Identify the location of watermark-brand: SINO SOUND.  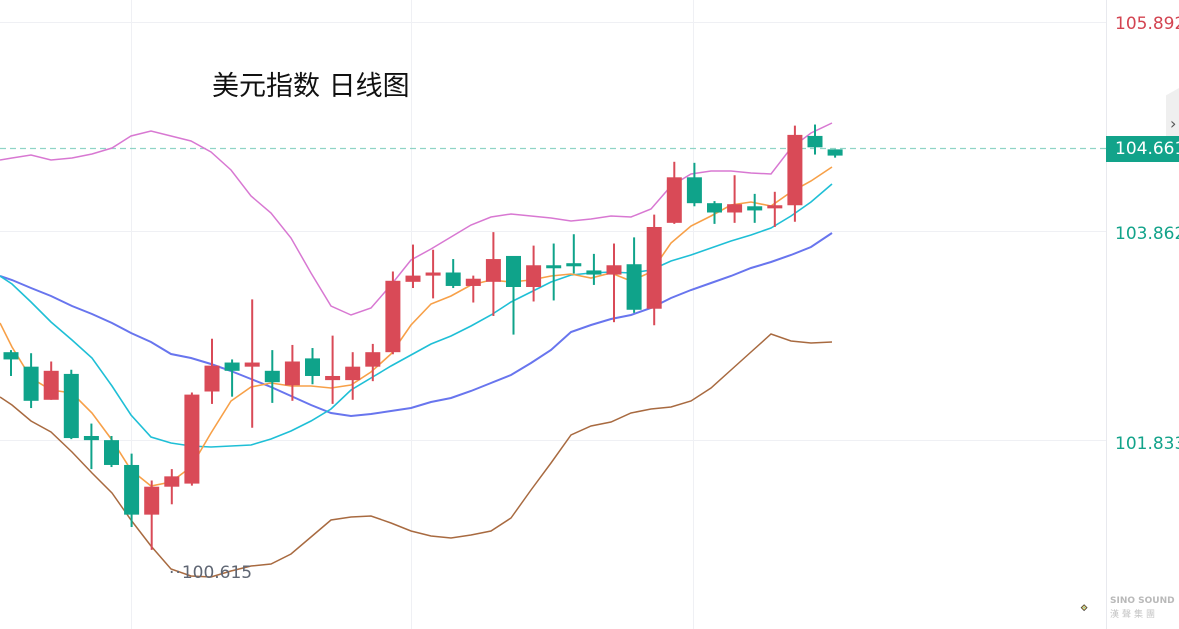
(1142, 601).